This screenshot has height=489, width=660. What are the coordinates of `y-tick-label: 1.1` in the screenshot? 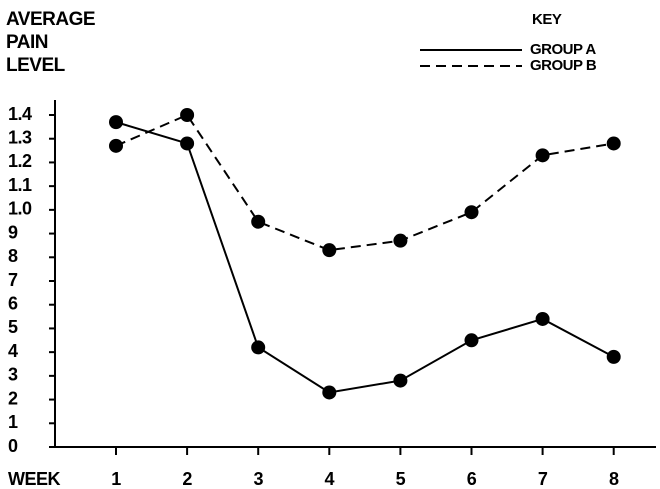 It's located at (20, 185).